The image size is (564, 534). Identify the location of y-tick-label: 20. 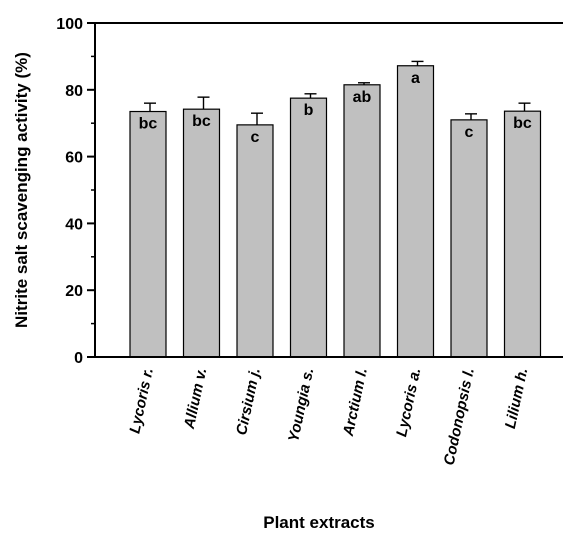
(74, 291).